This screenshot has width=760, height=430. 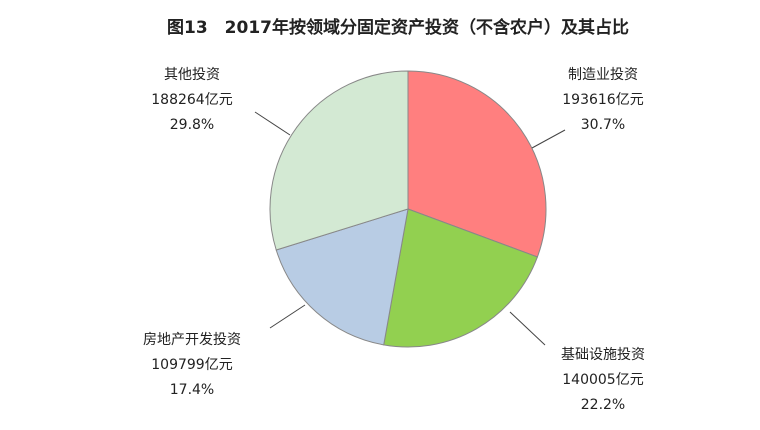 I want to click on percent-label: 22.2%, so click(x=603, y=405).